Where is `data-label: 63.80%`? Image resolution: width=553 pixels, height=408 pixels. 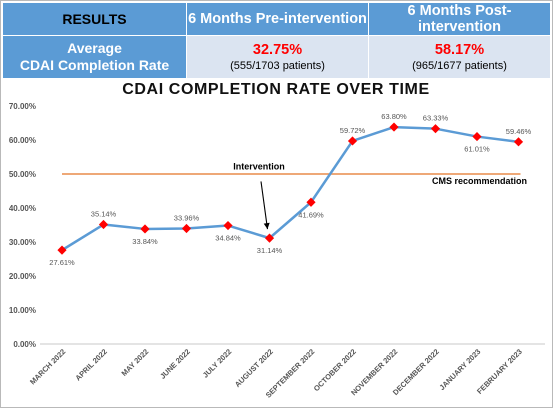
data-label: 63.80% is located at coordinates (394, 116).